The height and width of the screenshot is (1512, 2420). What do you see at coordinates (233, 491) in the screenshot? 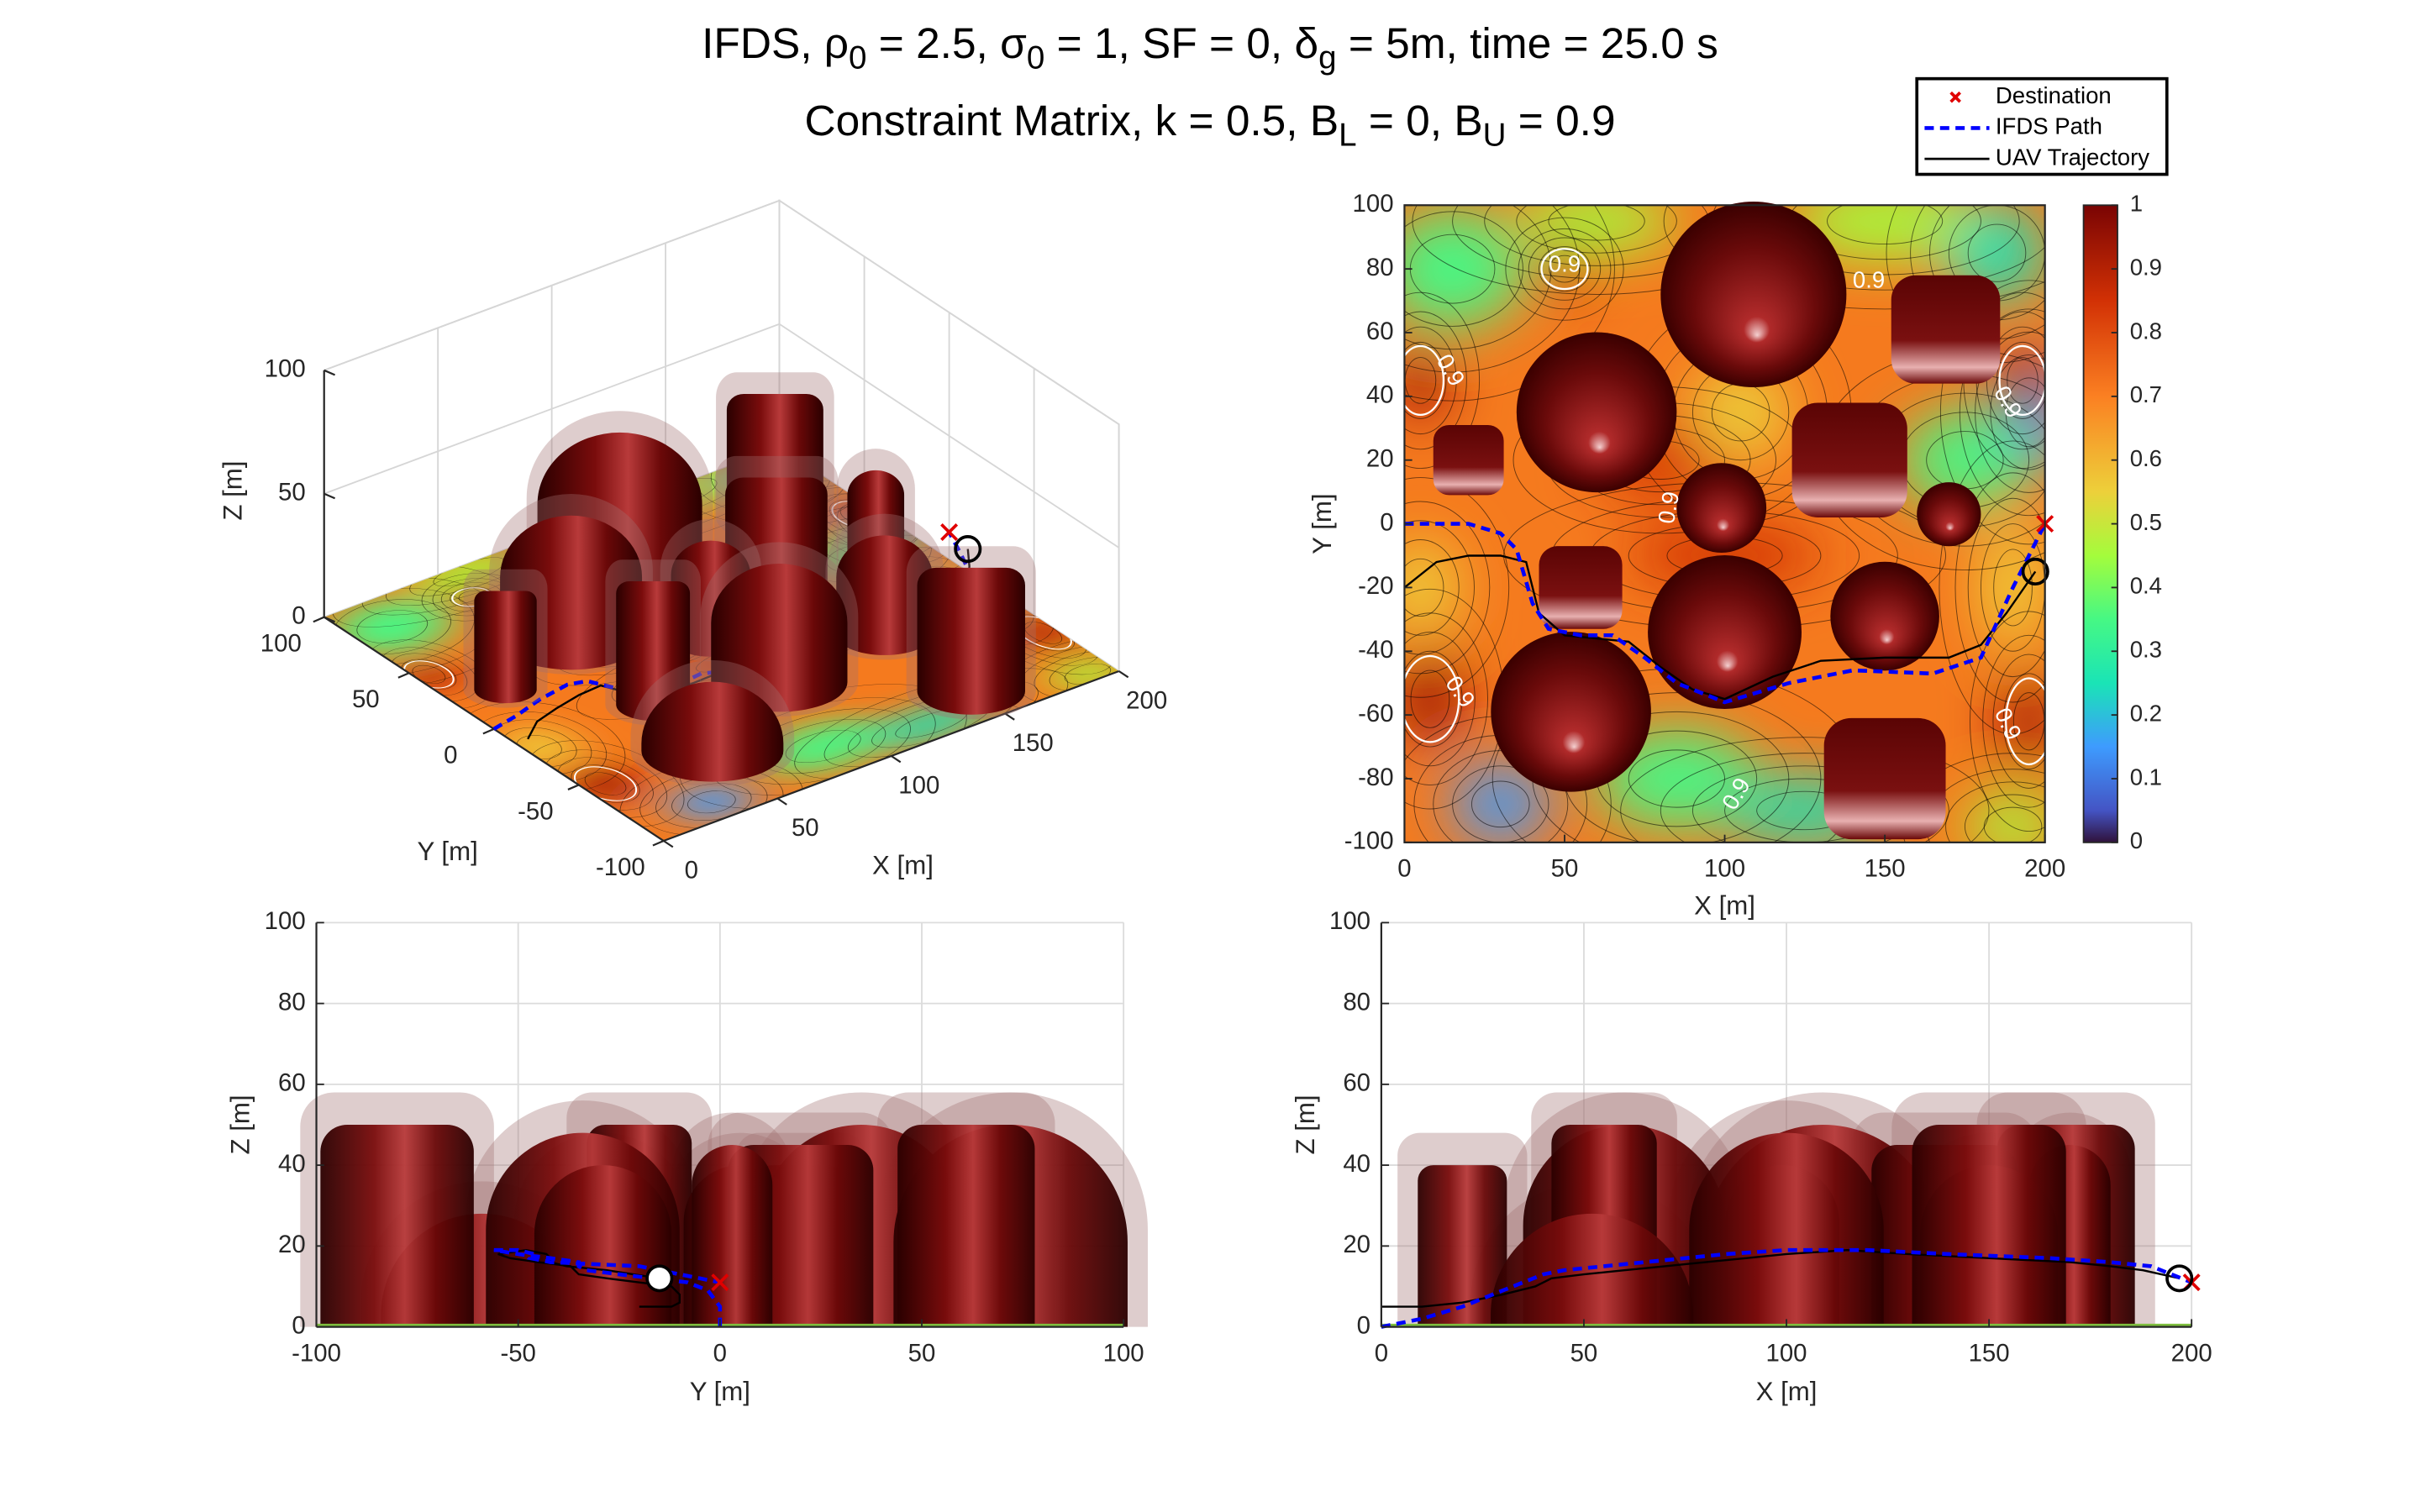
I see `z-axis-label: Z [m]` at bounding box center [233, 491].